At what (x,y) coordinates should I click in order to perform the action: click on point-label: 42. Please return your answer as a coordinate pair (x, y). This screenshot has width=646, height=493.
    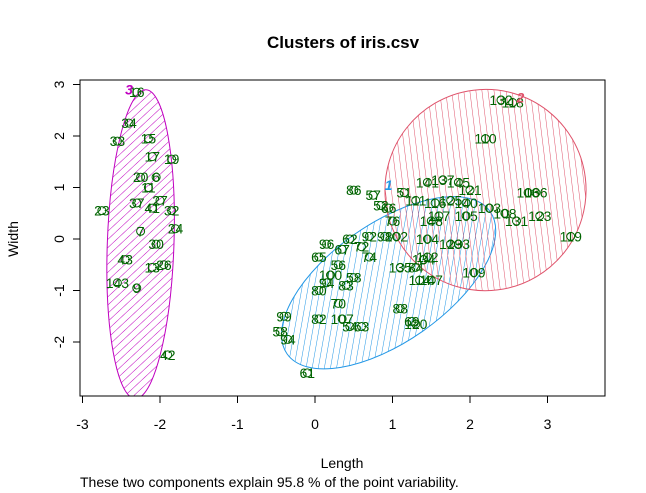
    Looking at the image, I should click on (168, 355).